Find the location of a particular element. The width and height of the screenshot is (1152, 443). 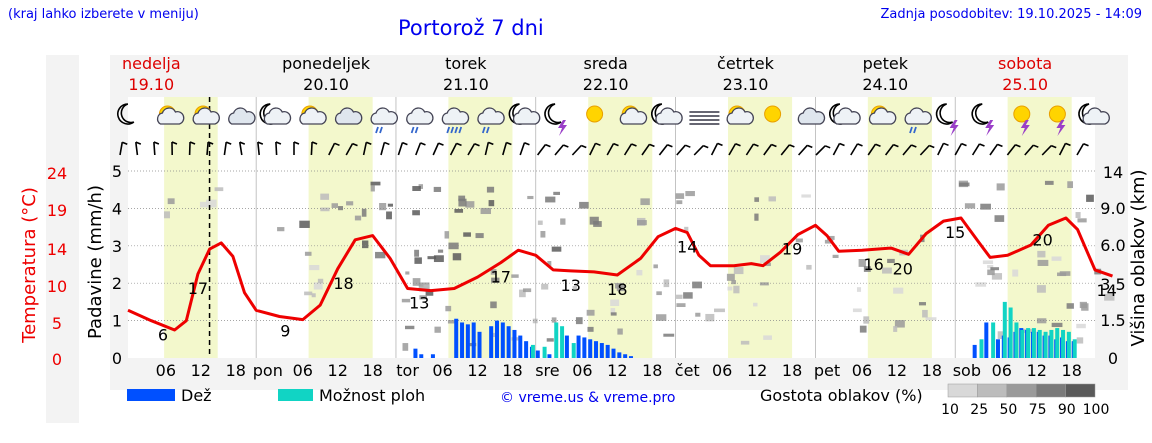

temperature-label: 14 is located at coordinates (1106, 290).